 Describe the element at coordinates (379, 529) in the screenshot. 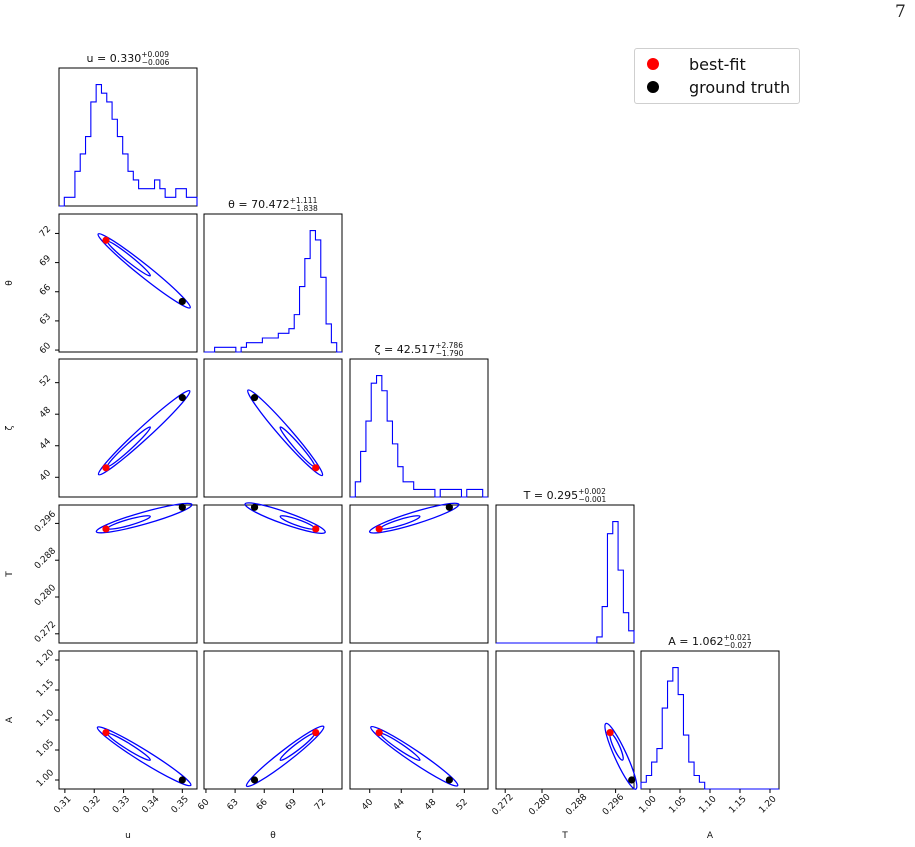

I see `best-fit-point-T-zeta` at that location.